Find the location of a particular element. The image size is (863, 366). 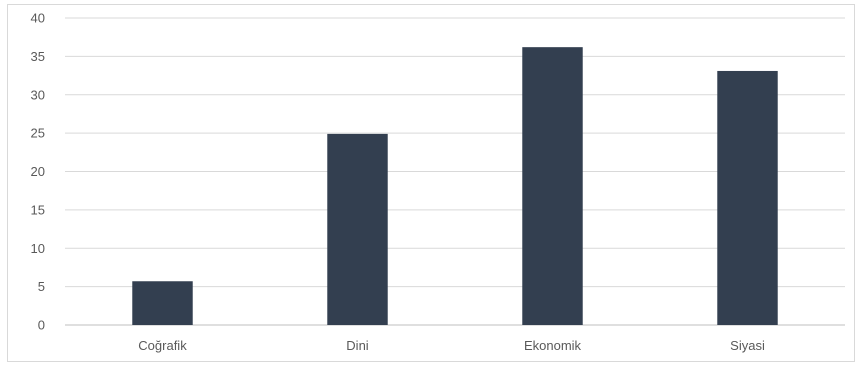

y-tick-label: 20 is located at coordinates (38, 171).